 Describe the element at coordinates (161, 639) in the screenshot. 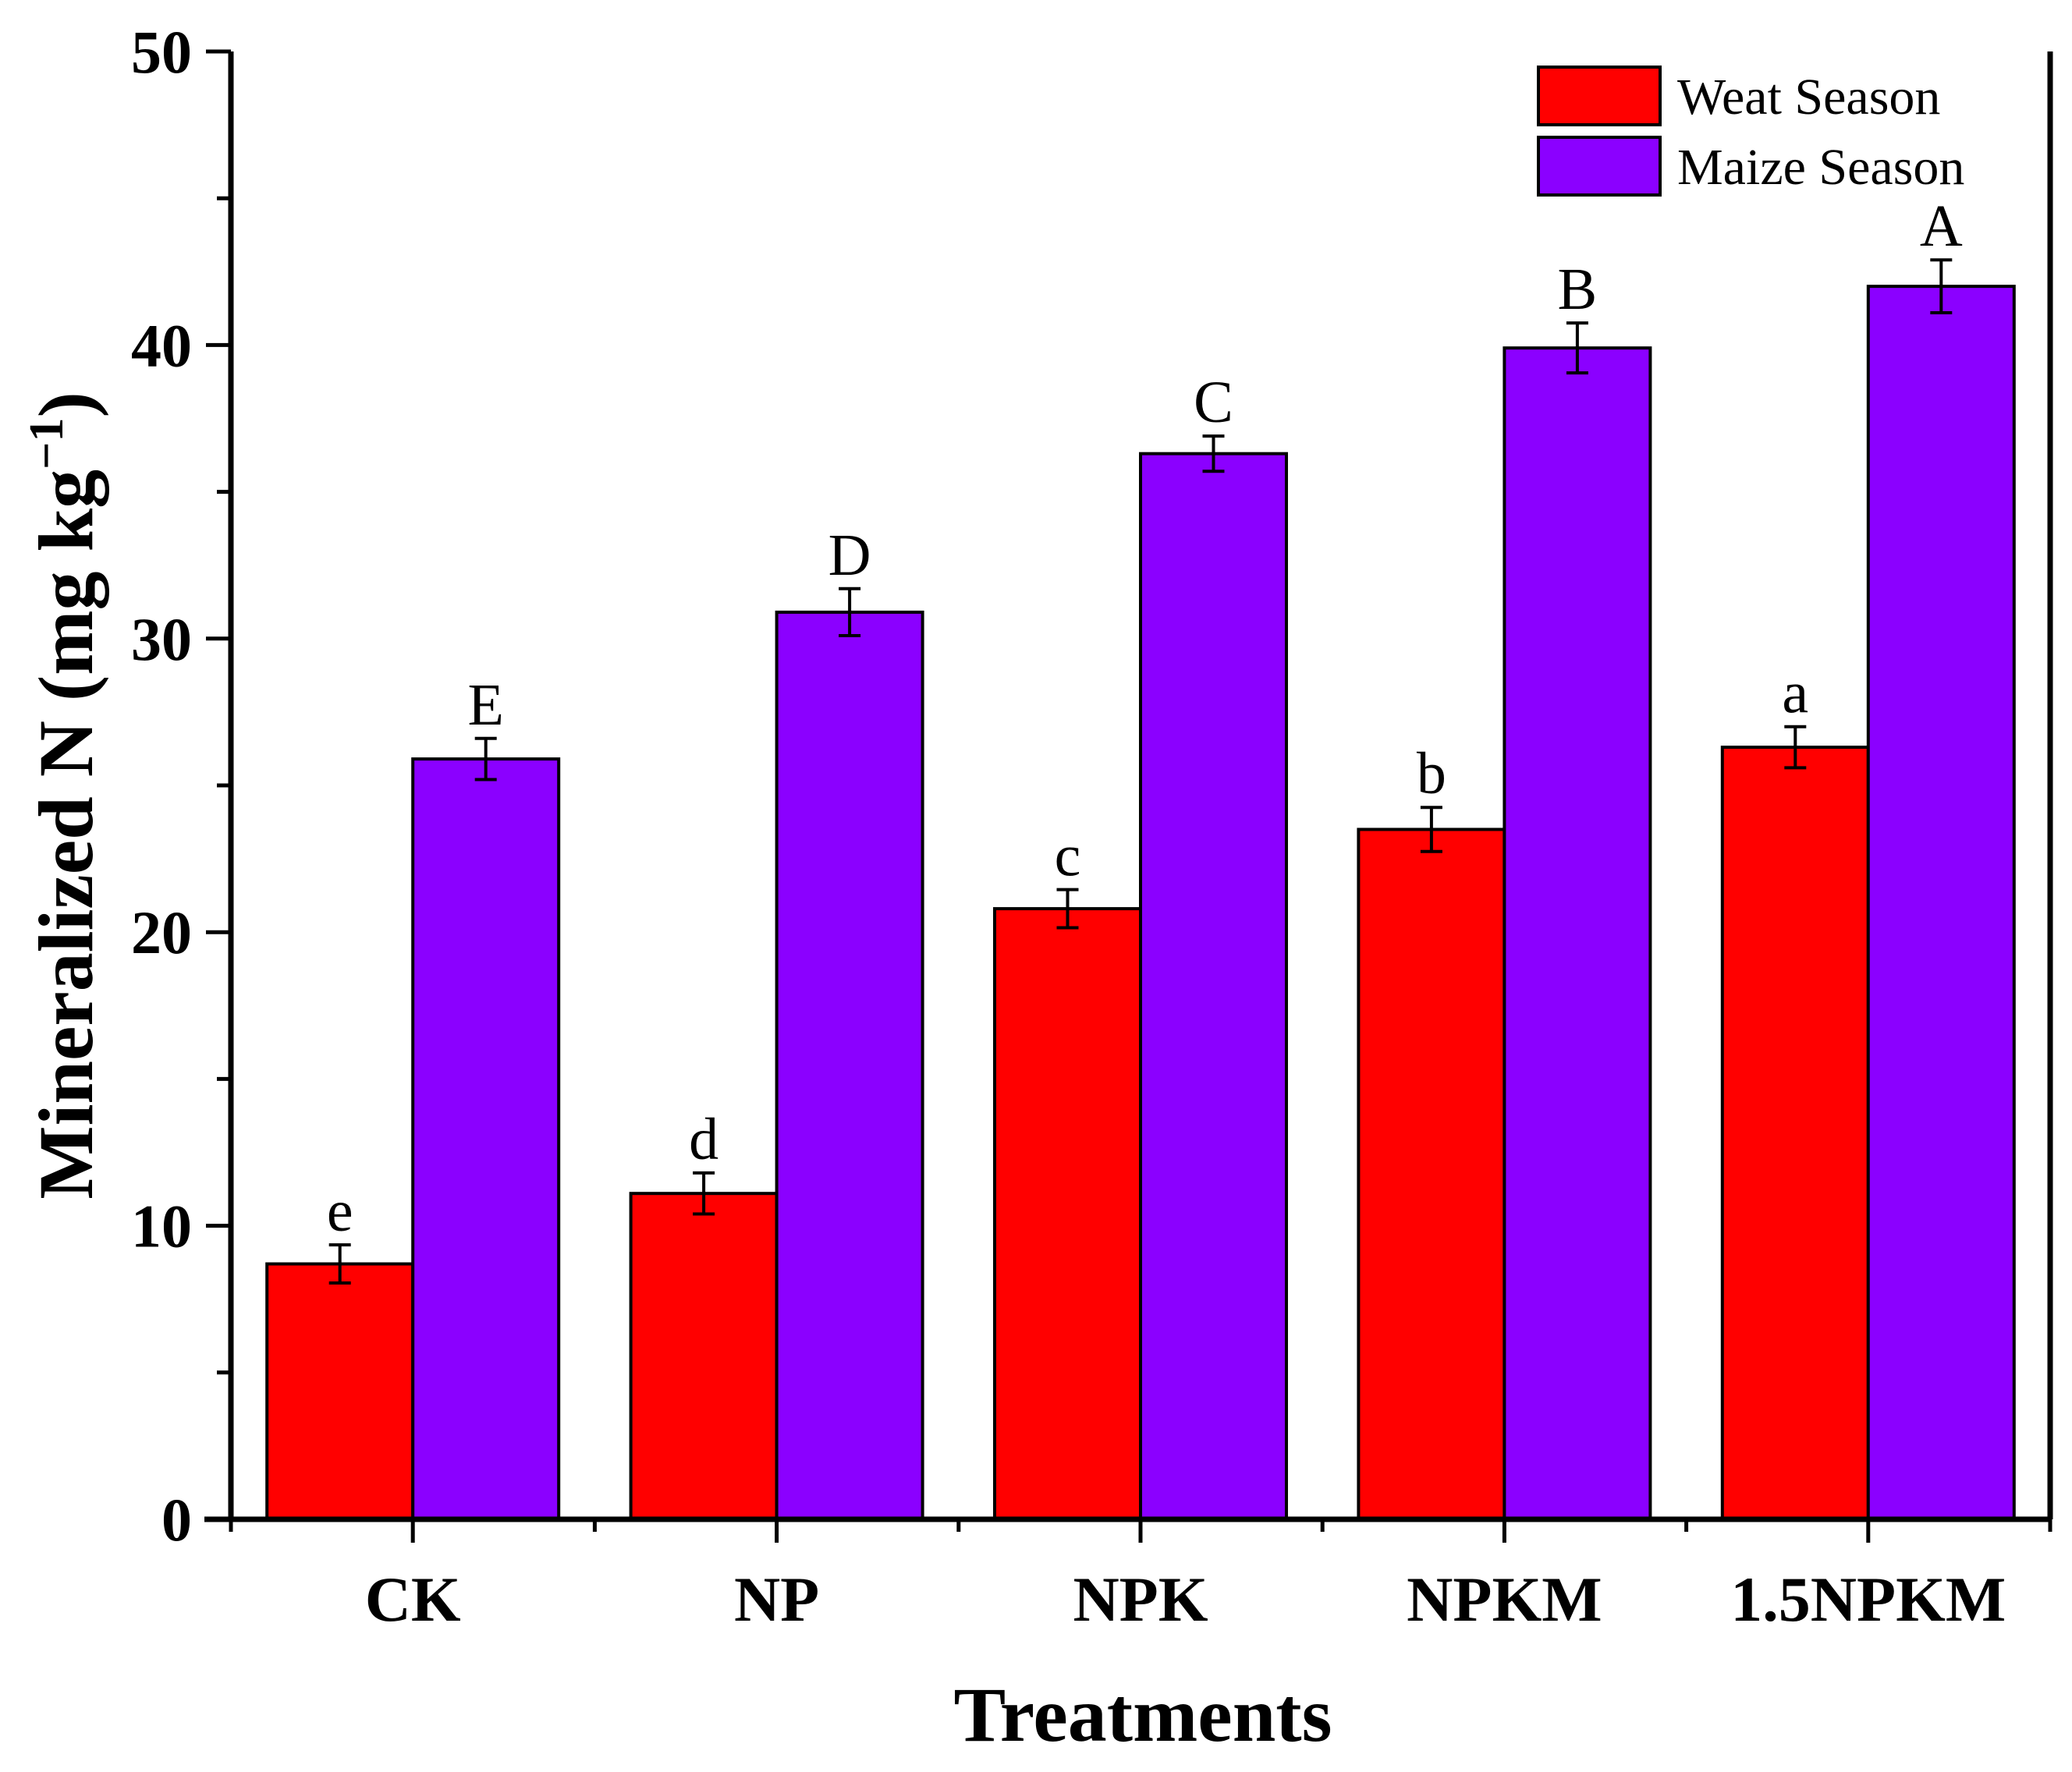

I see `y-tick-label-30: 30` at that location.